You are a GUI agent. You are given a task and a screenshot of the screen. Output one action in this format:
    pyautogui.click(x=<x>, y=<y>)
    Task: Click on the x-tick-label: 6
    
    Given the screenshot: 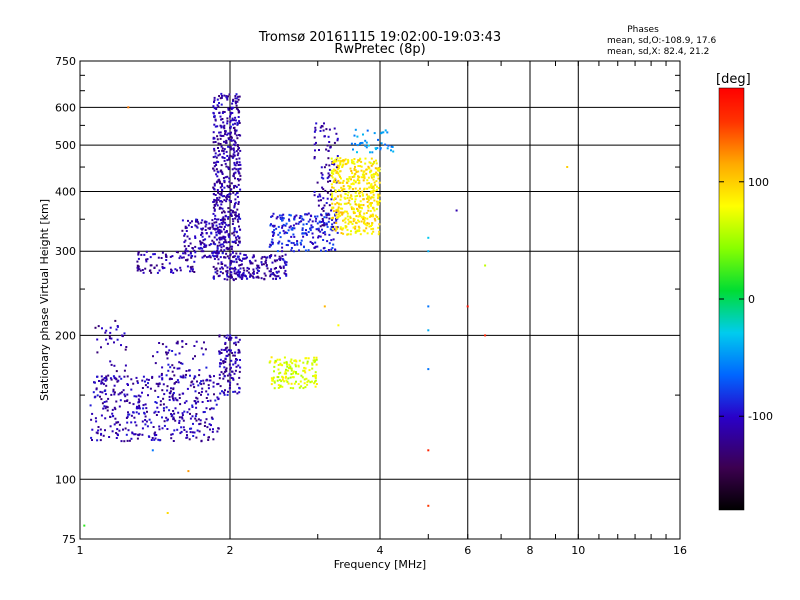 What is the action you would take?
    pyautogui.click(x=467, y=550)
    